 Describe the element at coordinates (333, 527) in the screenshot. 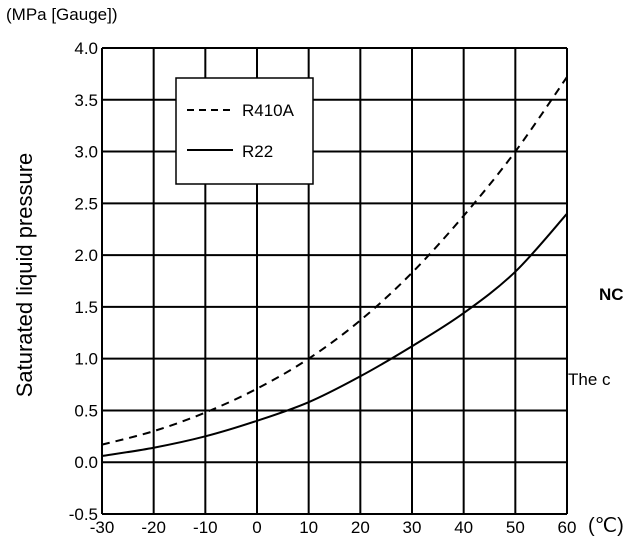

I see `x-tick-labels: -30 -20 -10 0 10 20 30 40 50 60` at that location.